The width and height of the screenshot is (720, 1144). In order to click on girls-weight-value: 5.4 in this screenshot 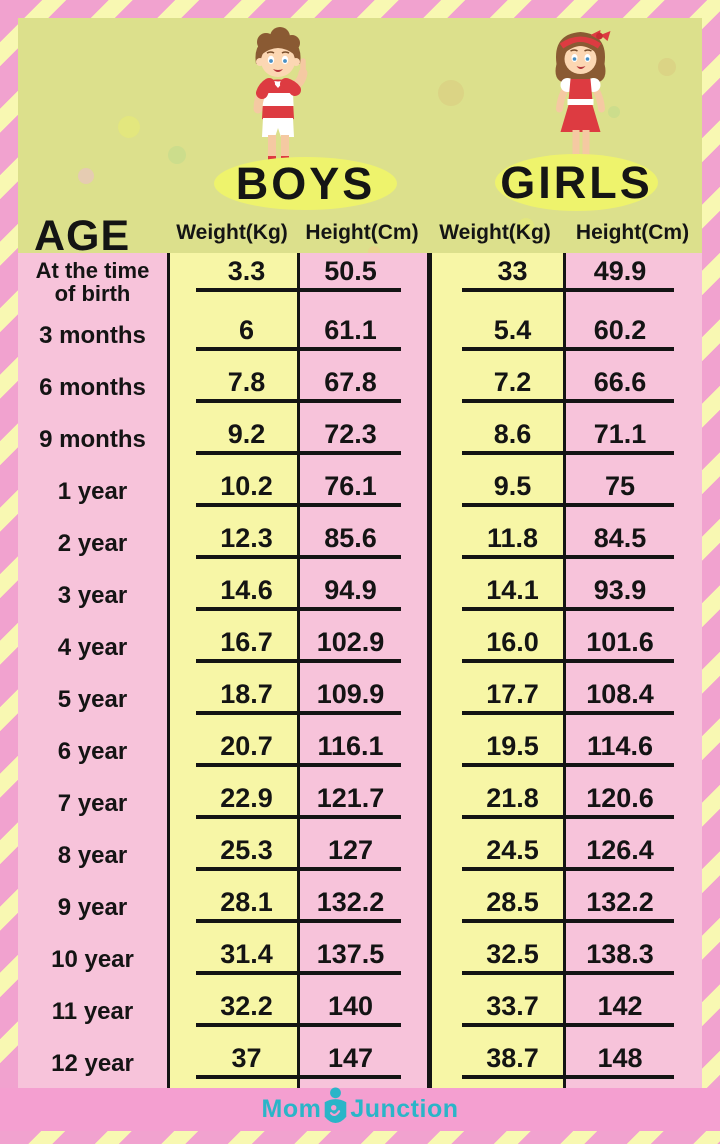, I will do `click(512, 333)`.